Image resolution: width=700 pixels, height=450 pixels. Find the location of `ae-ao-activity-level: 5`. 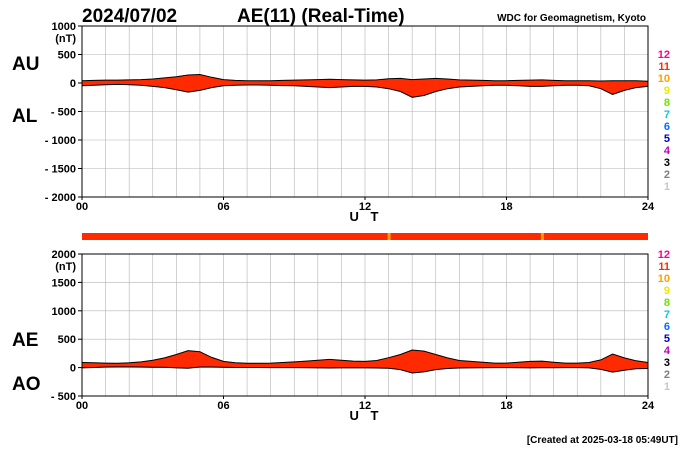

ae-ao-activity-level: 5 is located at coordinates (667, 339).